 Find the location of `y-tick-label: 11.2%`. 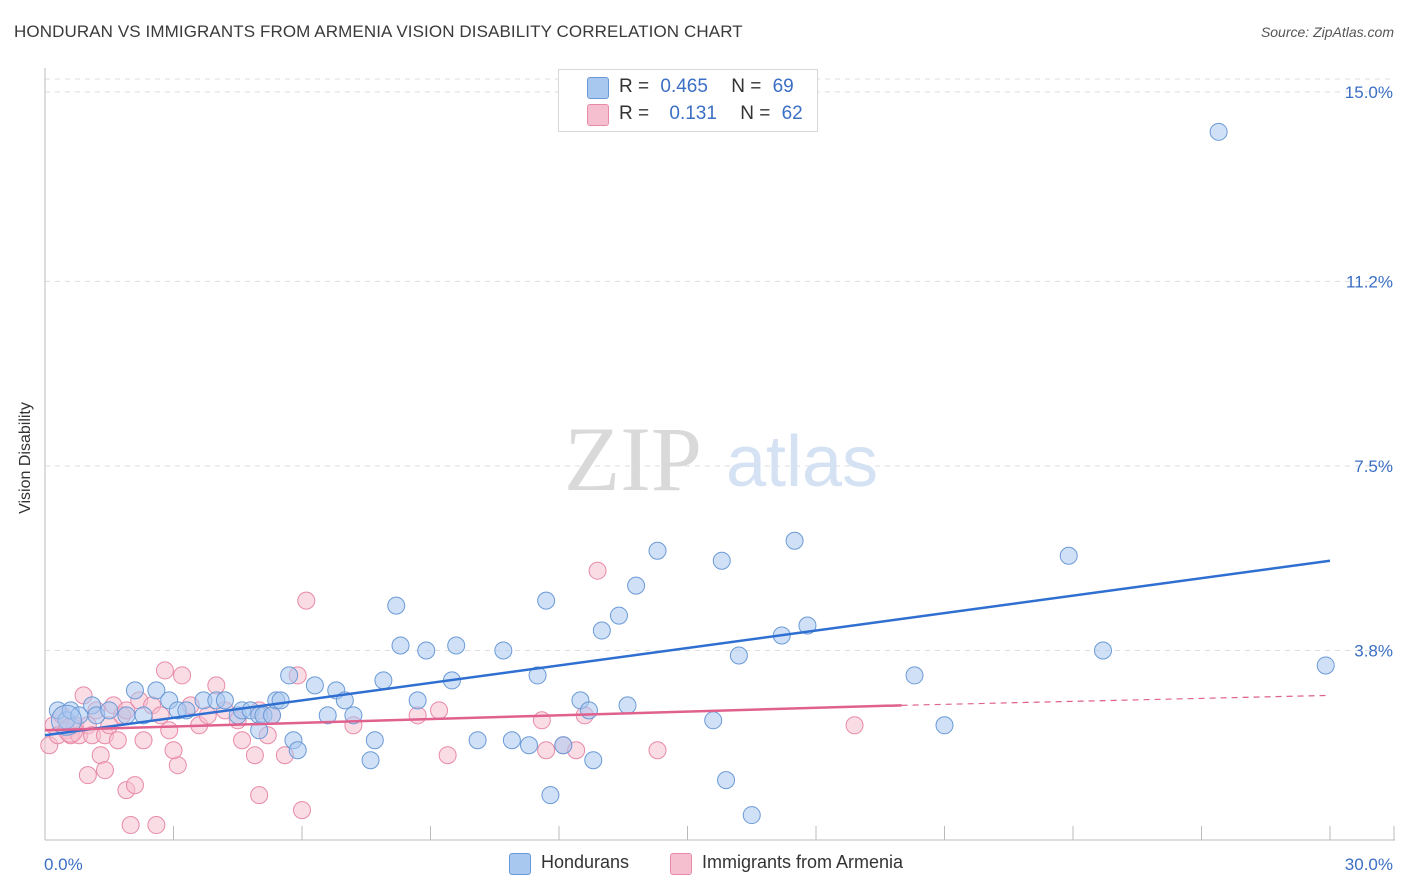

y-tick-label: 11.2% is located at coordinates (1369, 281).